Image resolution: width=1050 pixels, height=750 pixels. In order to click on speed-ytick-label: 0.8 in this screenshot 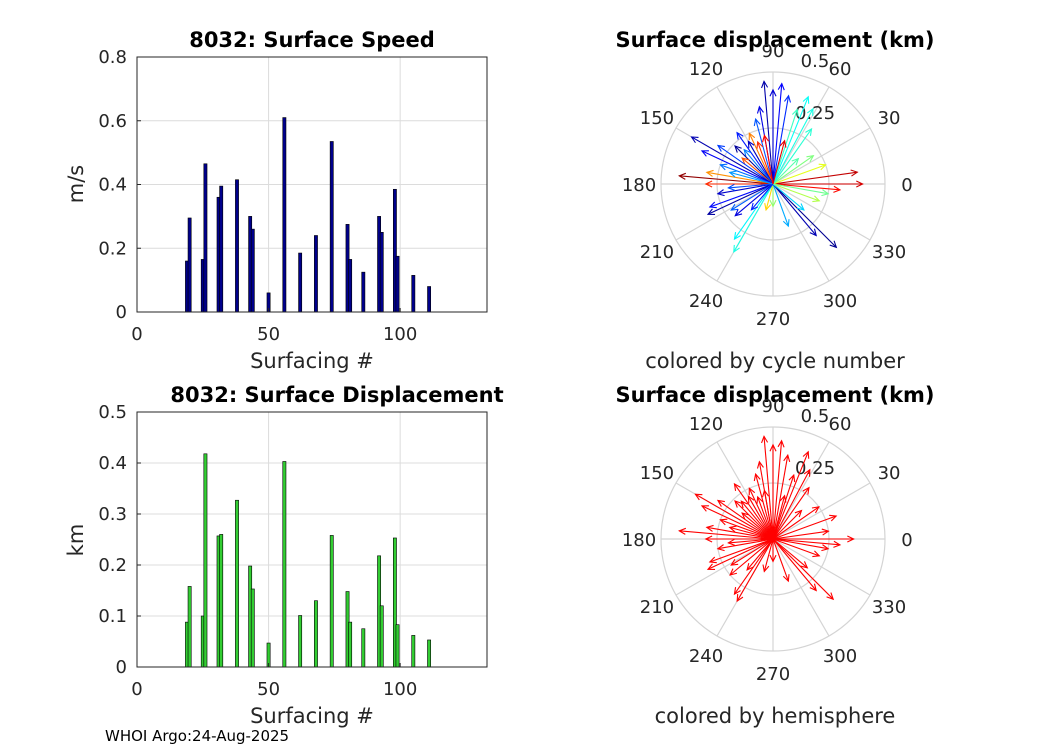, I will do `click(112, 57)`.